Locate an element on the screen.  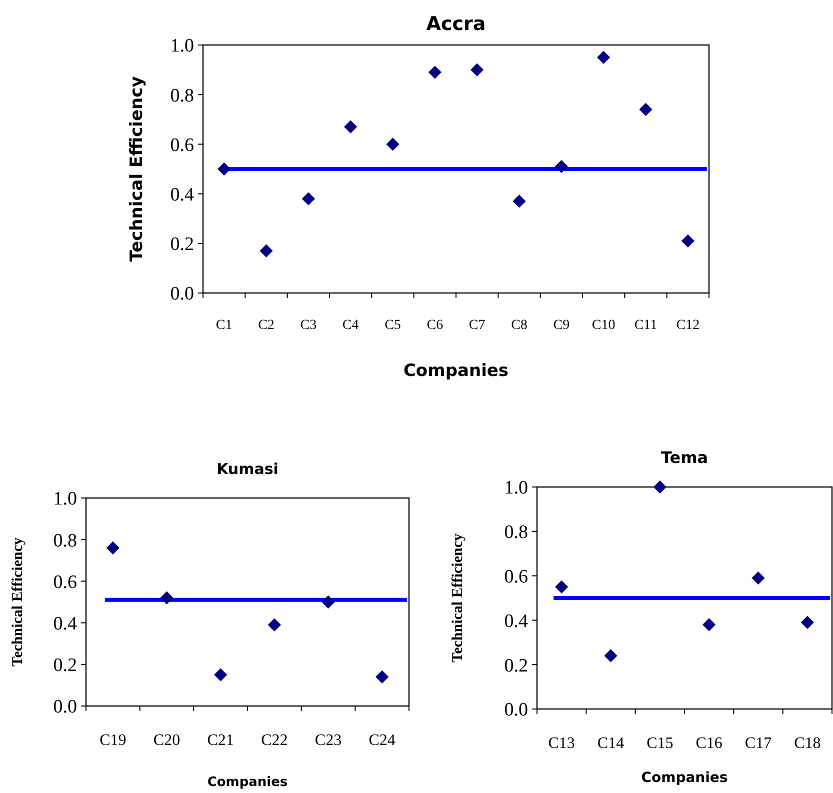
x-tick-label: C9 is located at coordinates (561, 325).